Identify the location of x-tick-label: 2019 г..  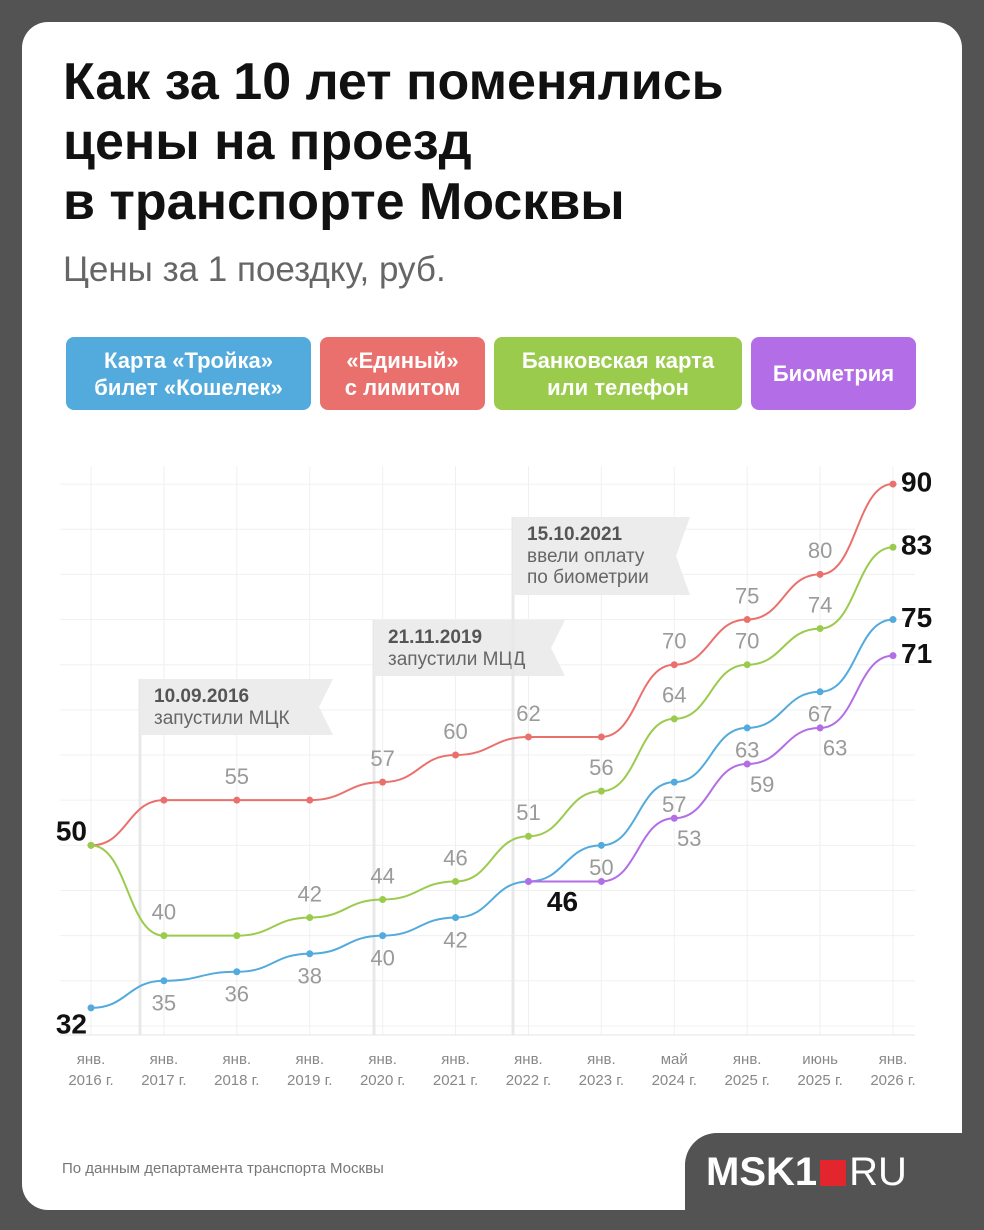
(309, 1080).